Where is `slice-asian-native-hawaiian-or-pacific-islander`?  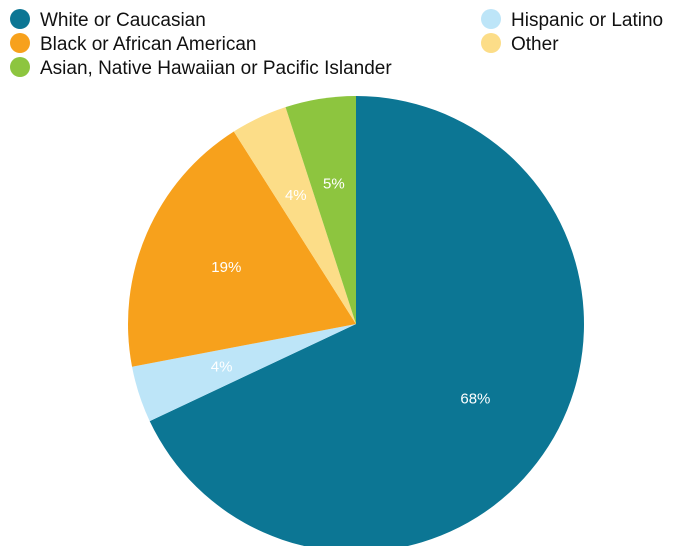 slice-asian-native-hawaiian-or-pacific-islander is located at coordinates (320, 210).